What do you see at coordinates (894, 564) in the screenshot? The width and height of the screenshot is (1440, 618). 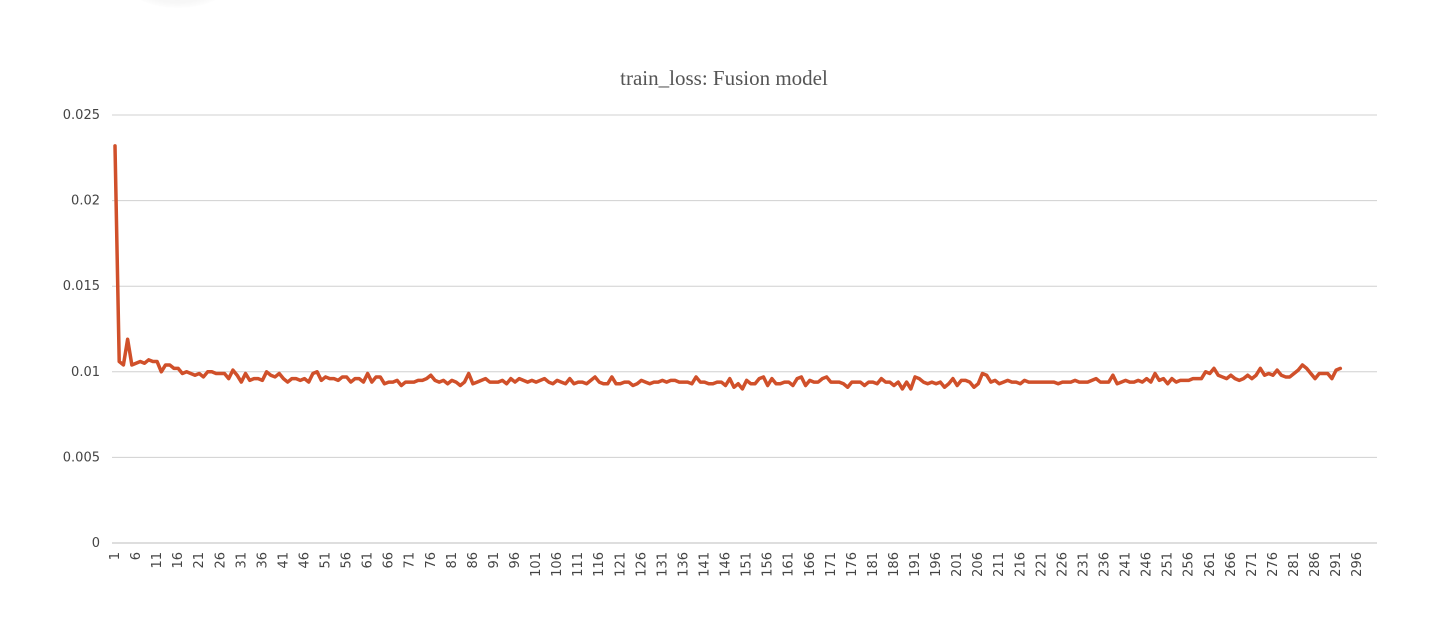 I see `x-tick-label: 186` at bounding box center [894, 564].